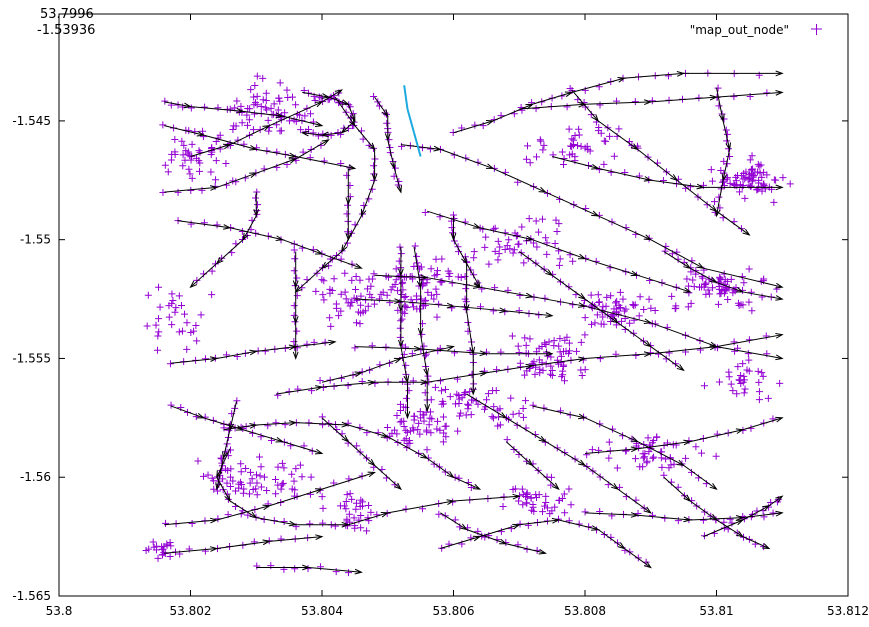 The image size is (869, 627). Describe the element at coordinates (322, 611) in the screenshot. I see `x-tick-label: 53.804` at that location.